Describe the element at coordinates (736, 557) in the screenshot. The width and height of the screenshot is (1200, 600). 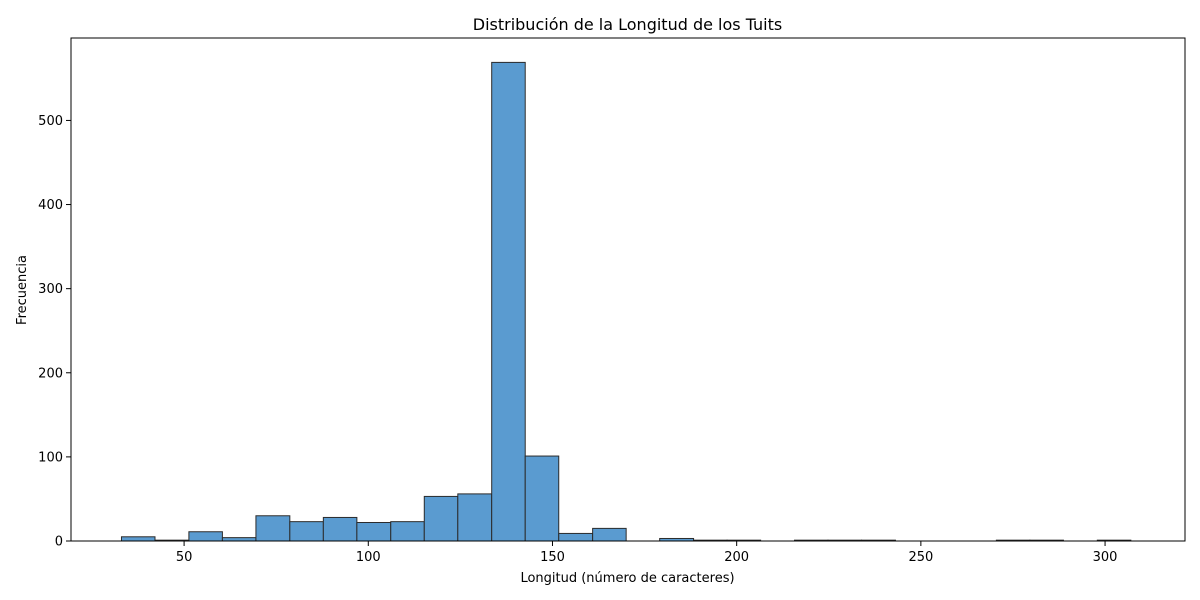
I see `x-tick-label: 200` at that location.